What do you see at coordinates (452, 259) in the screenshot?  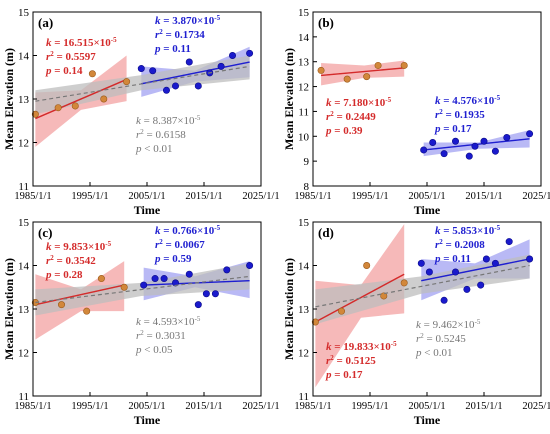 I see `annotation-p: p = 0.11` at bounding box center [452, 259].